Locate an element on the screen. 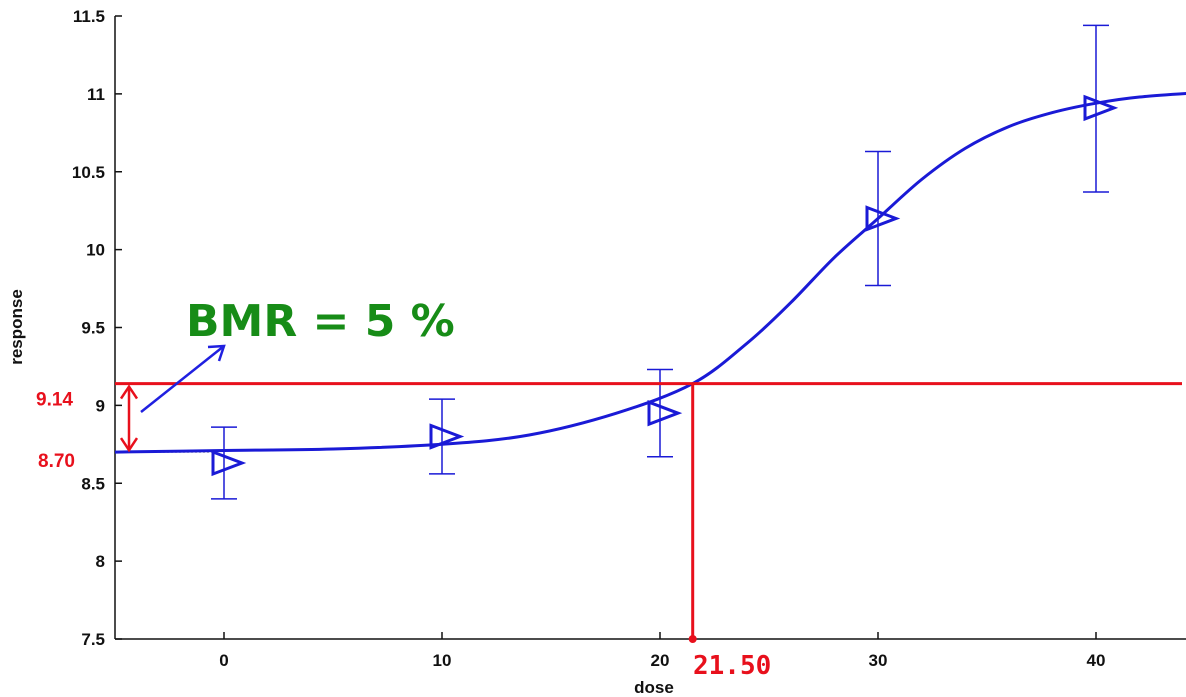  y-tick-label: 11 is located at coordinates (96, 94).